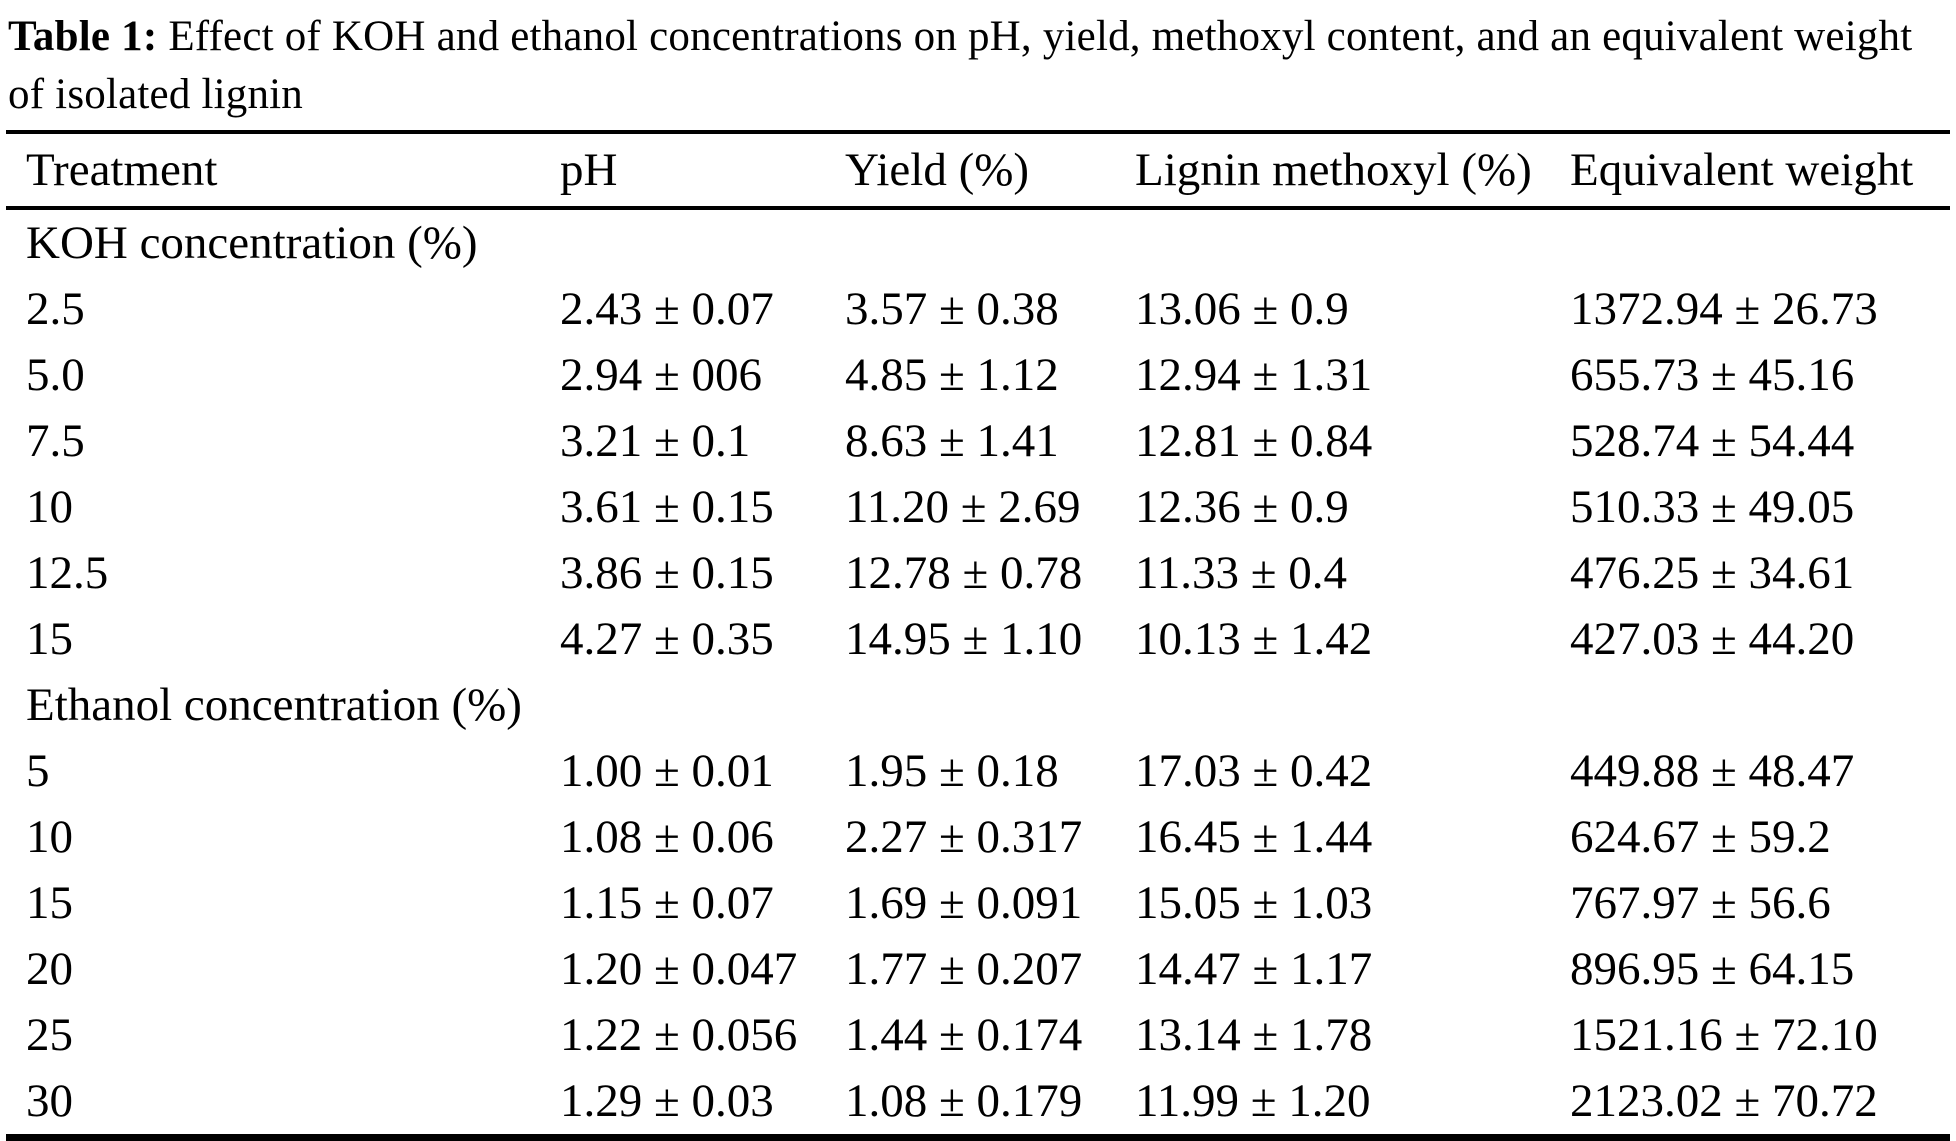 The width and height of the screenshot is (1956, 1141). Describe the element at coordinates (1253, 1101) in the screenshot. I see `cell-methoxyl: 11.99 ± 1.20` at that location.